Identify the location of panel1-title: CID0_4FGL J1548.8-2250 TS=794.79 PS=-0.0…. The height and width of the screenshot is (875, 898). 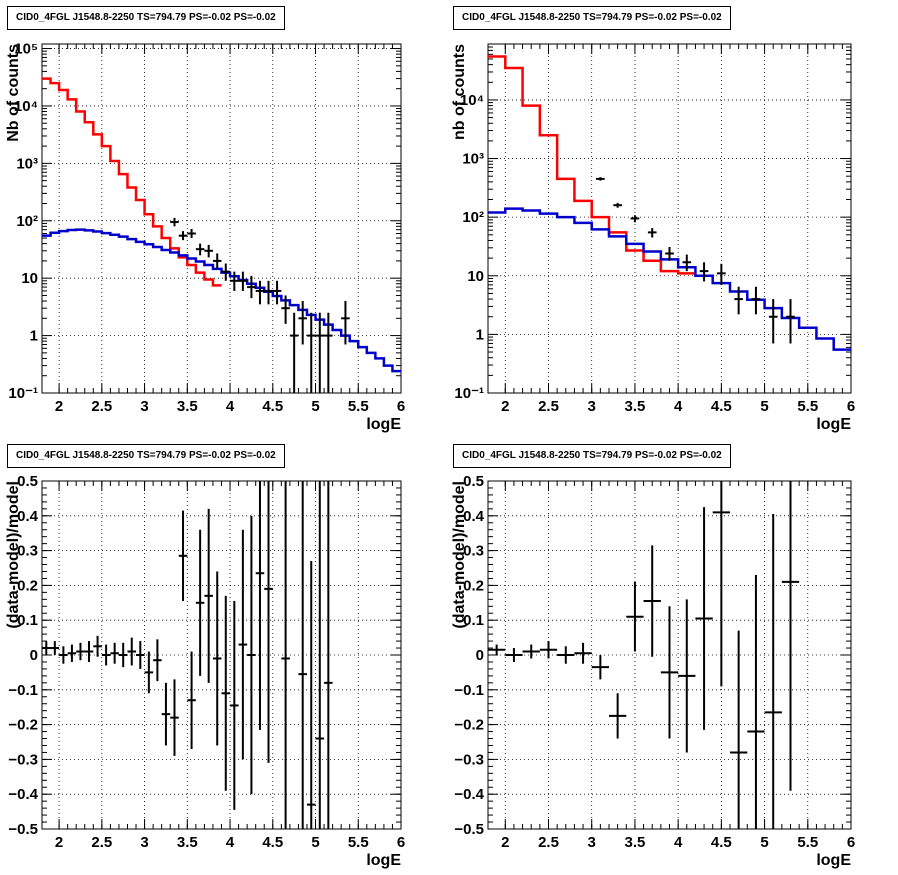
(146, 18).